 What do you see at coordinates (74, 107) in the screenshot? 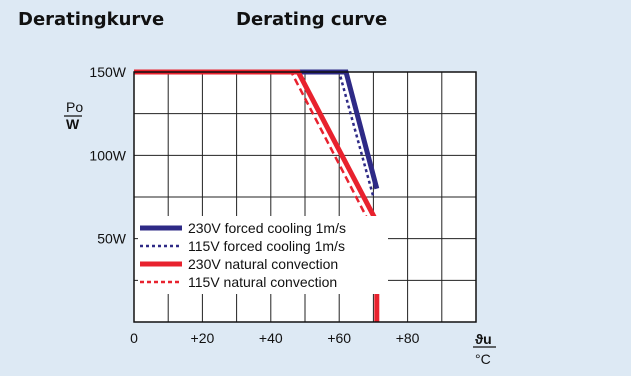
I see `y-unit-symbol: Po` at bounding box center [74, 107].